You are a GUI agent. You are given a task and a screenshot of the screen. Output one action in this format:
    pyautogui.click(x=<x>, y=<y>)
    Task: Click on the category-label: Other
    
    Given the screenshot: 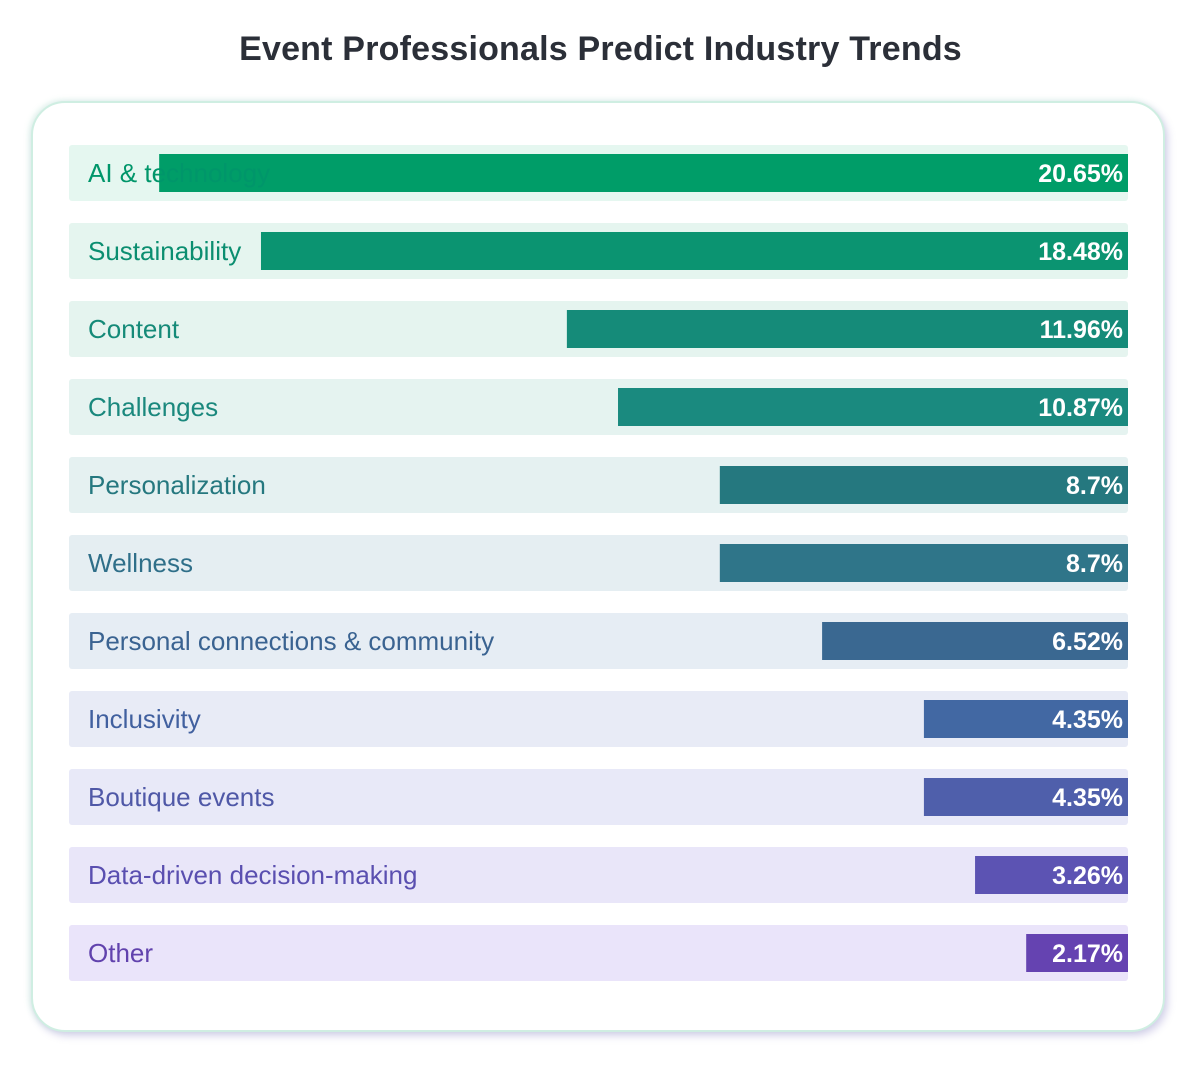 What is the action you would take?
    pyautogui.click(x=120, y=953)
    